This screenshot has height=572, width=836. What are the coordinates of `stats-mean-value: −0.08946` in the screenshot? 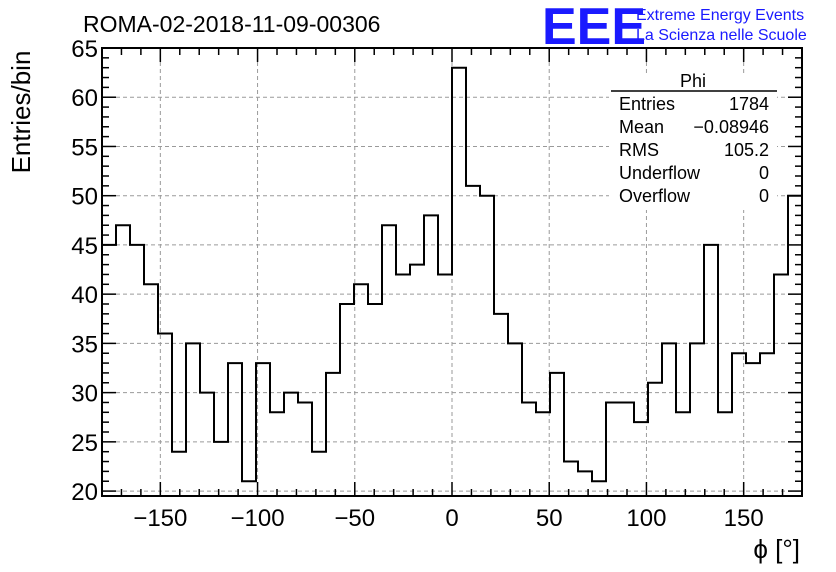 It's located at (731, 127).